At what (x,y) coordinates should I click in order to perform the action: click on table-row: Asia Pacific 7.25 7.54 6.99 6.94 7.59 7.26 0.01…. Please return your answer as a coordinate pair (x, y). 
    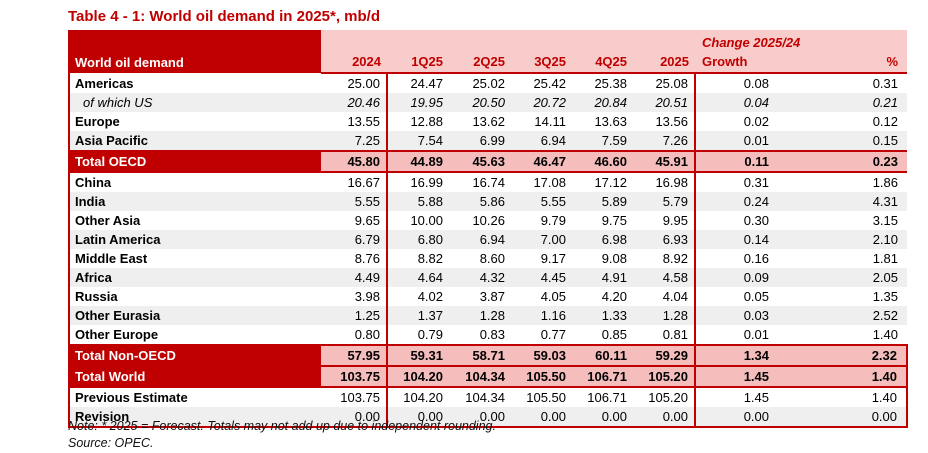
    Looking at the image, I should click on (488, 141).